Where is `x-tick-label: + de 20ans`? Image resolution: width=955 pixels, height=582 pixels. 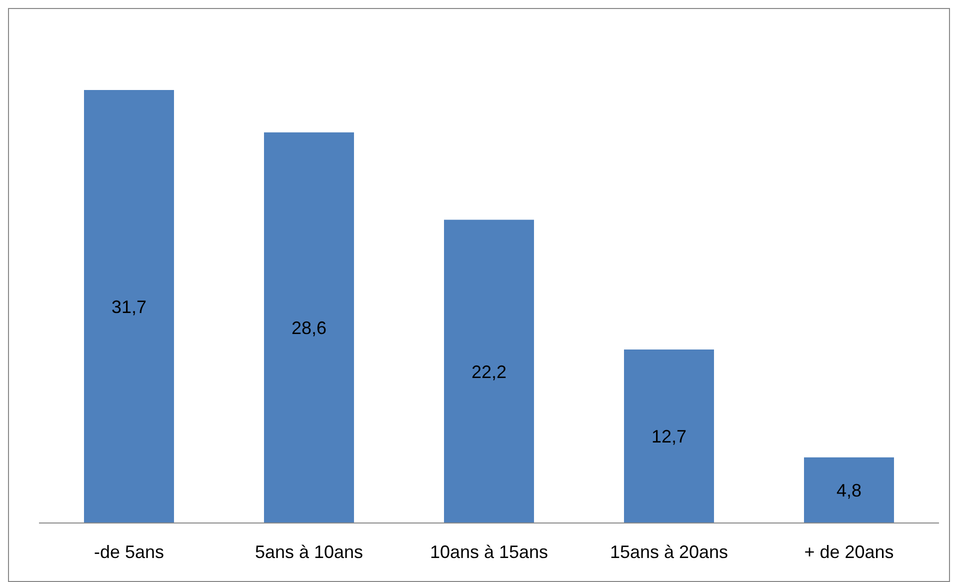 x-tick-label: + de 20ans is located at coordinates (849, 552).